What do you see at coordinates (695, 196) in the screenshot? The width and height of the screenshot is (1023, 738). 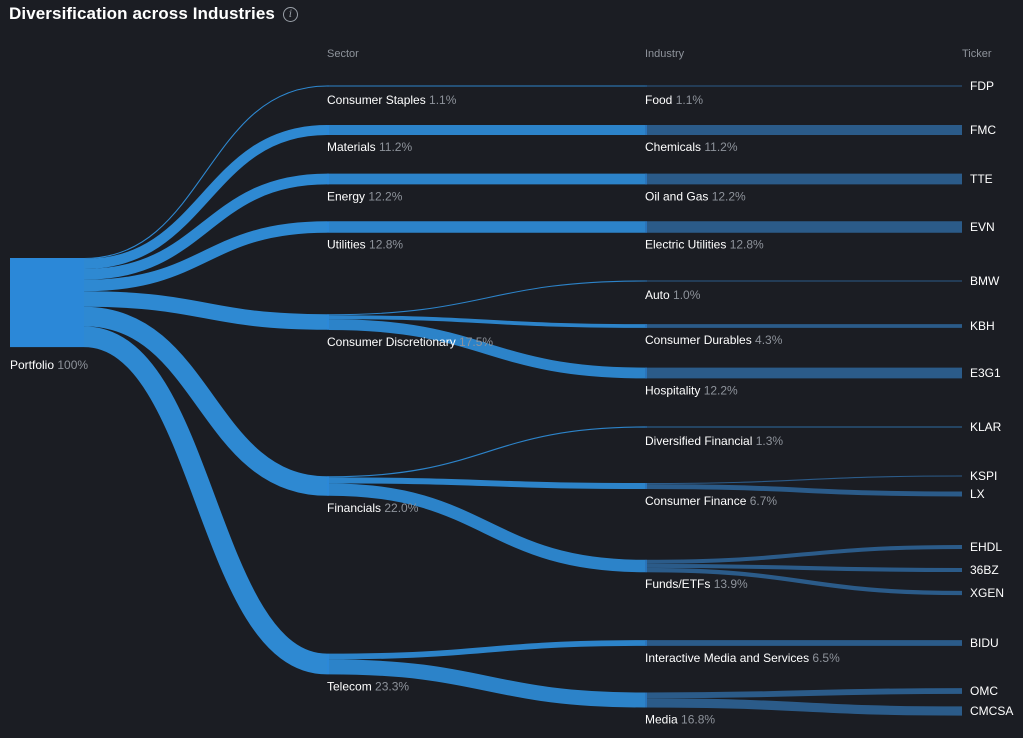 I see `industry-label-oil-and-gas: Oil and Gas 12.2%` at bounding box center [695, 196].